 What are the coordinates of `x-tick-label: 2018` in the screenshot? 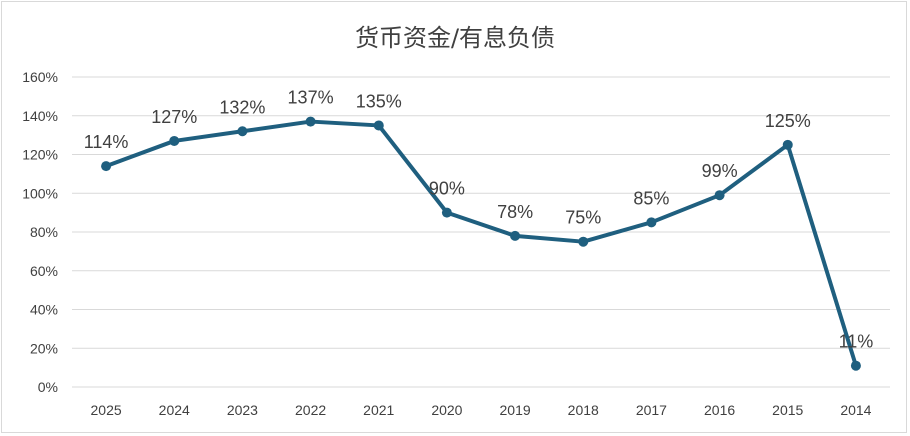 It's located at (583, 410).